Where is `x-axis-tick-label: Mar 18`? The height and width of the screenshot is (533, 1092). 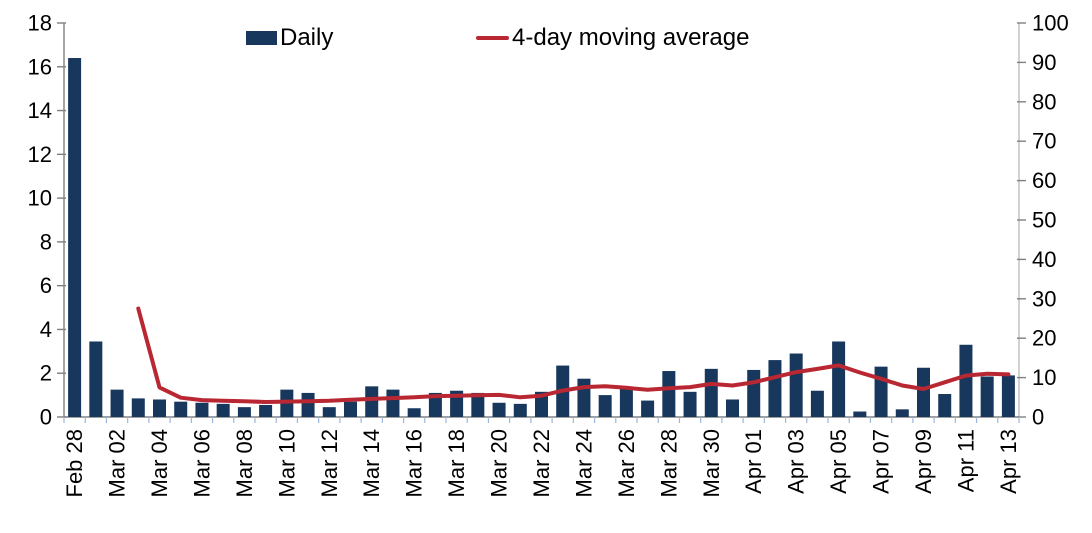
x-axis-tick-label: Mar 18 is located at coordinates (456, 463).